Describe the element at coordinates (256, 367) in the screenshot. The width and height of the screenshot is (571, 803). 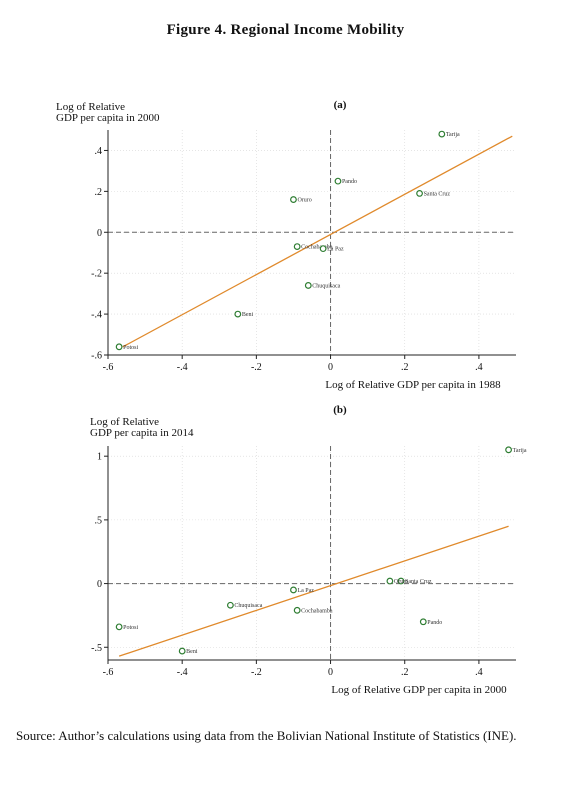
I see `panel-a-x-tick-label: -.2` at that location.